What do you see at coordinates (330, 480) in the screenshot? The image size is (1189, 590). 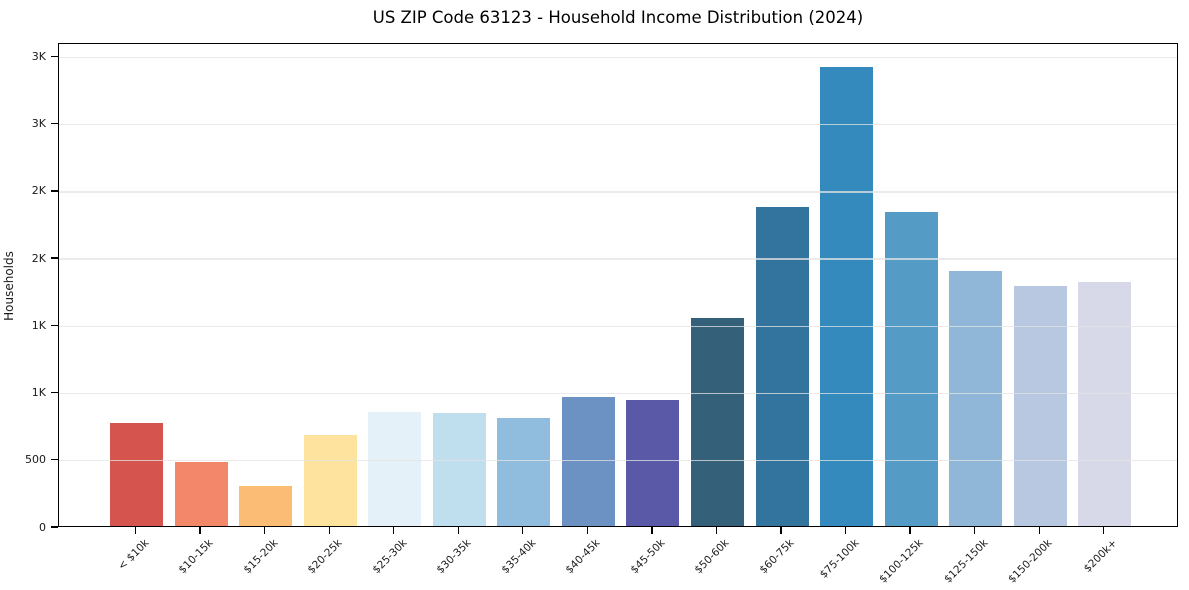 I see `bar-$20-25k` at bounding box center [330, 480].